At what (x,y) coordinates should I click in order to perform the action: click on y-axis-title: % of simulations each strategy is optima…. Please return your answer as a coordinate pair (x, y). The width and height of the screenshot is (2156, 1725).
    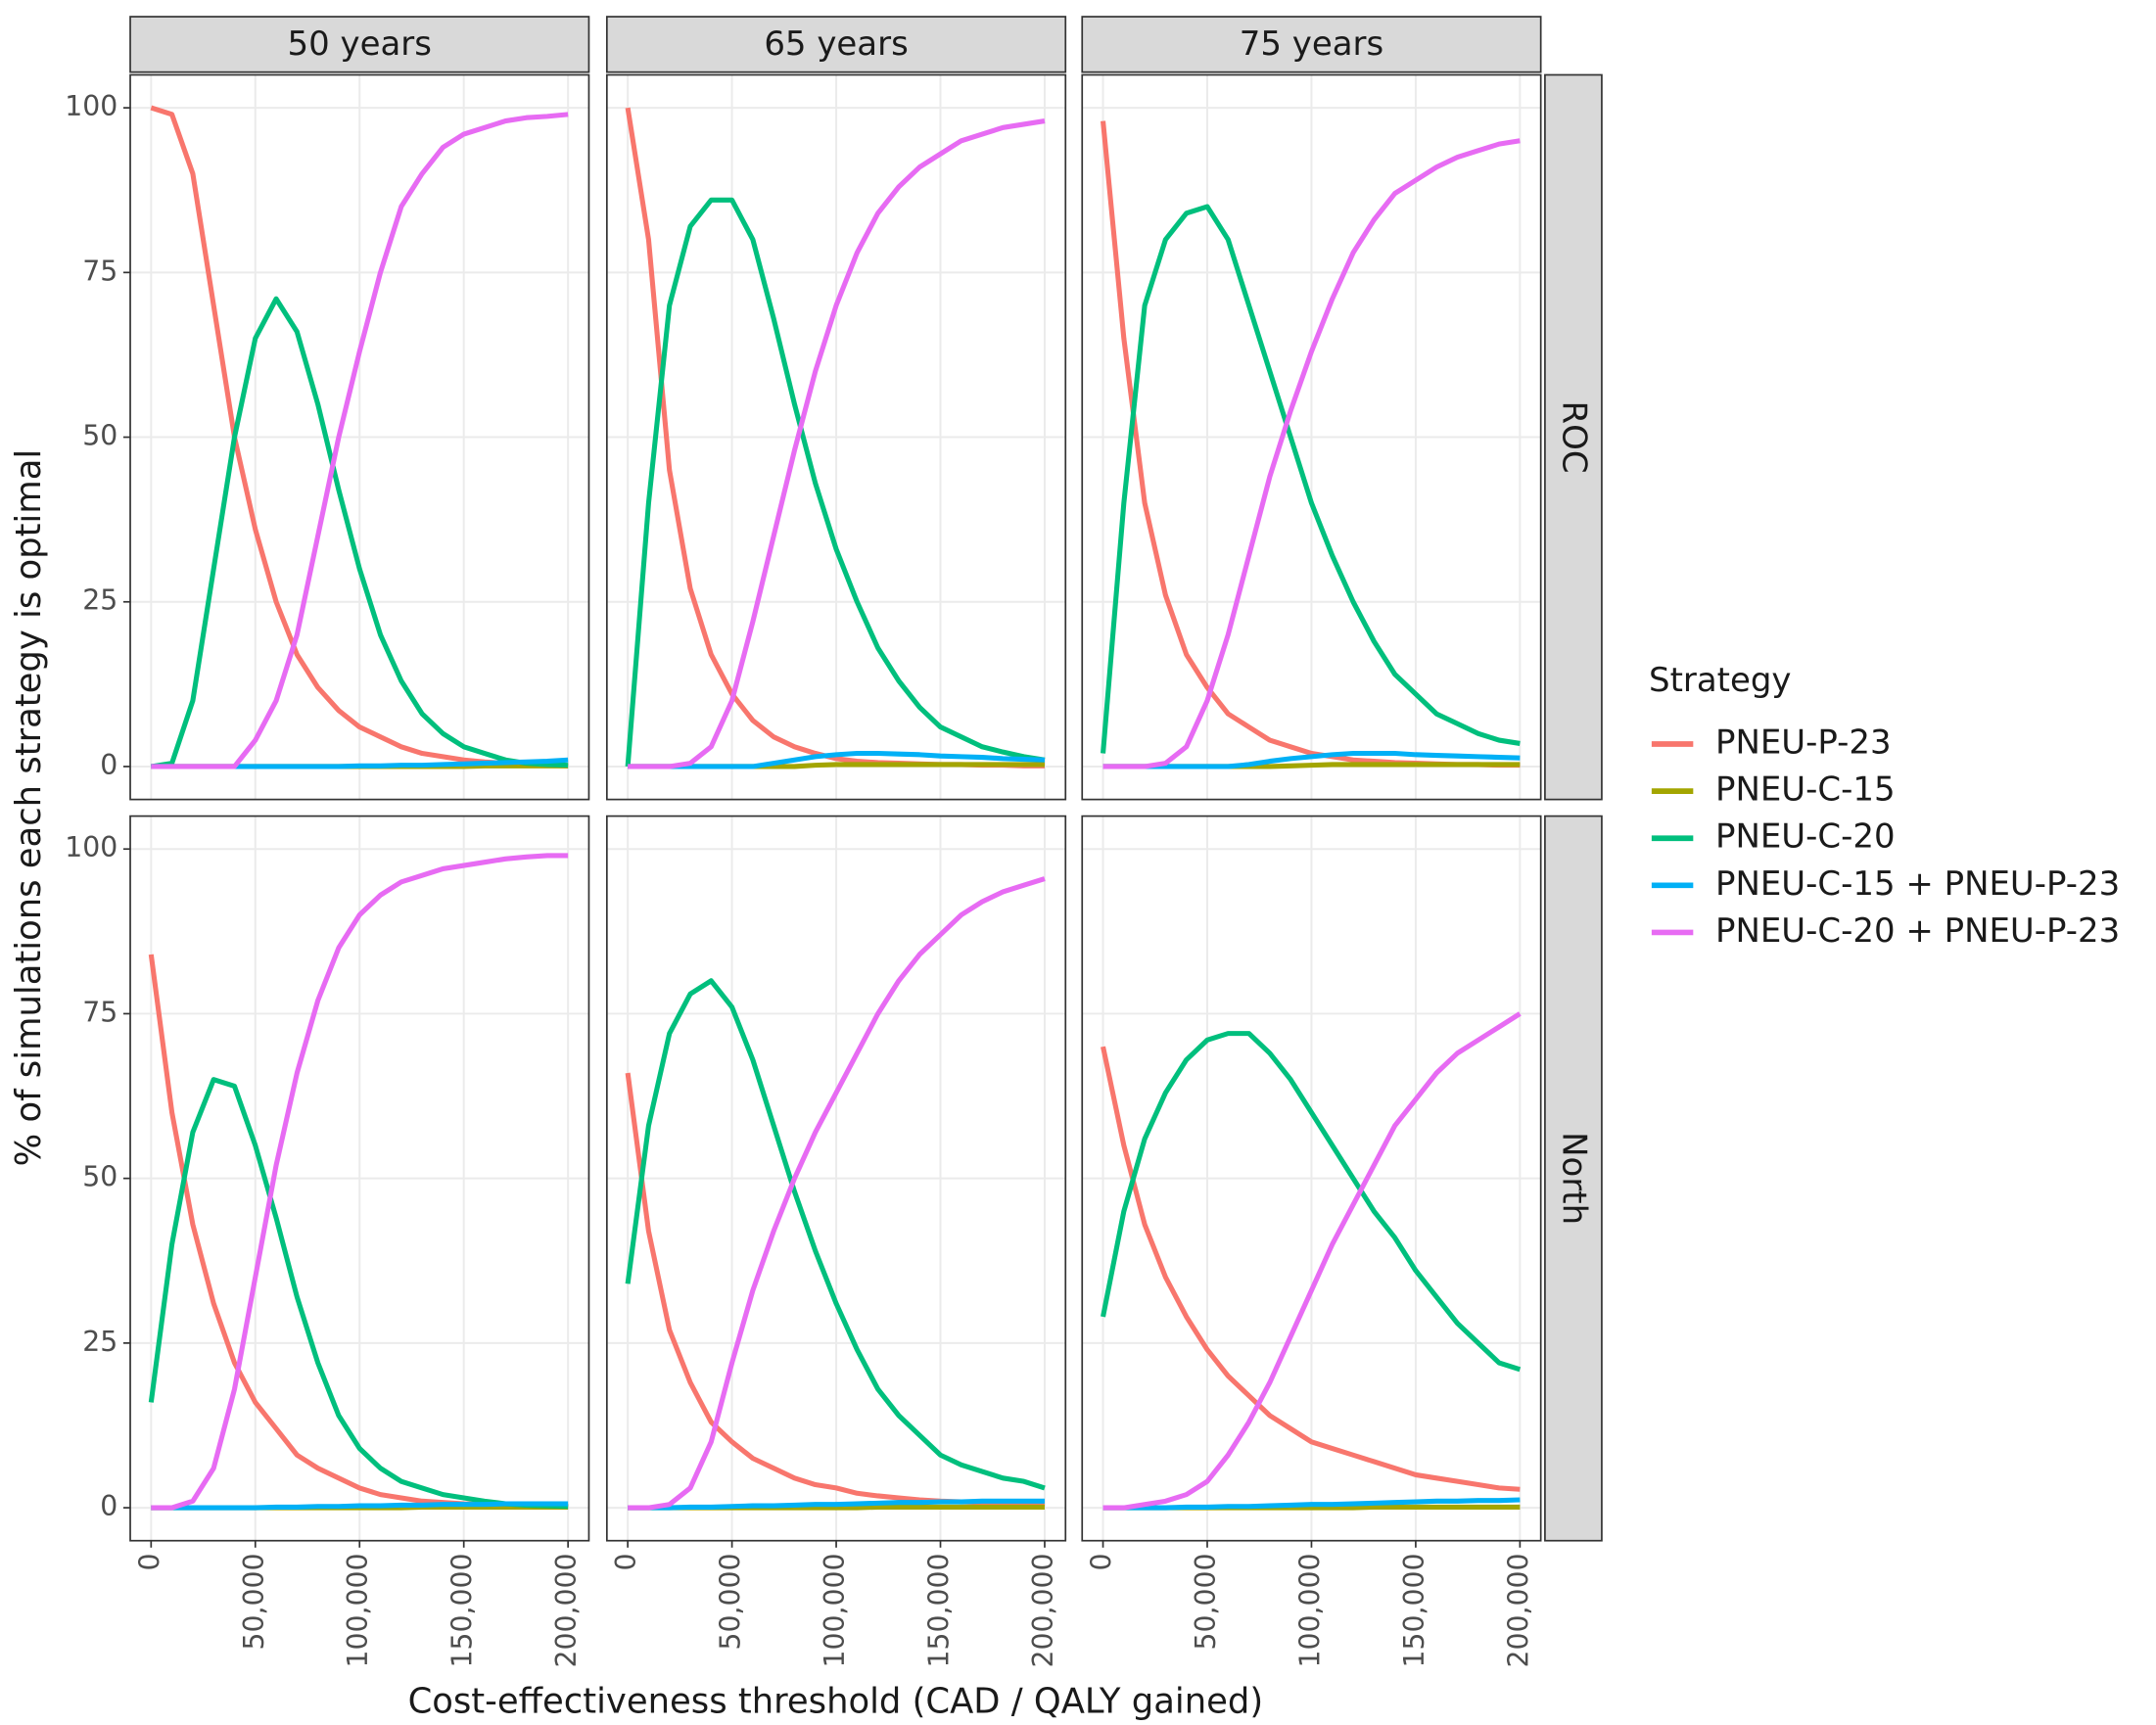
    Looking at the image, I should click on (29, 808).